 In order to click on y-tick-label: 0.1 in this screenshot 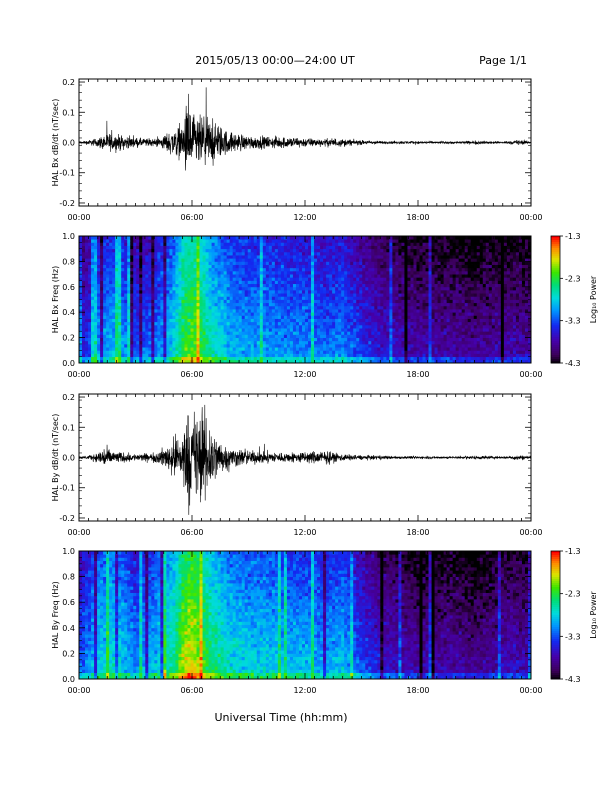, I will do `click(68, 112)`.